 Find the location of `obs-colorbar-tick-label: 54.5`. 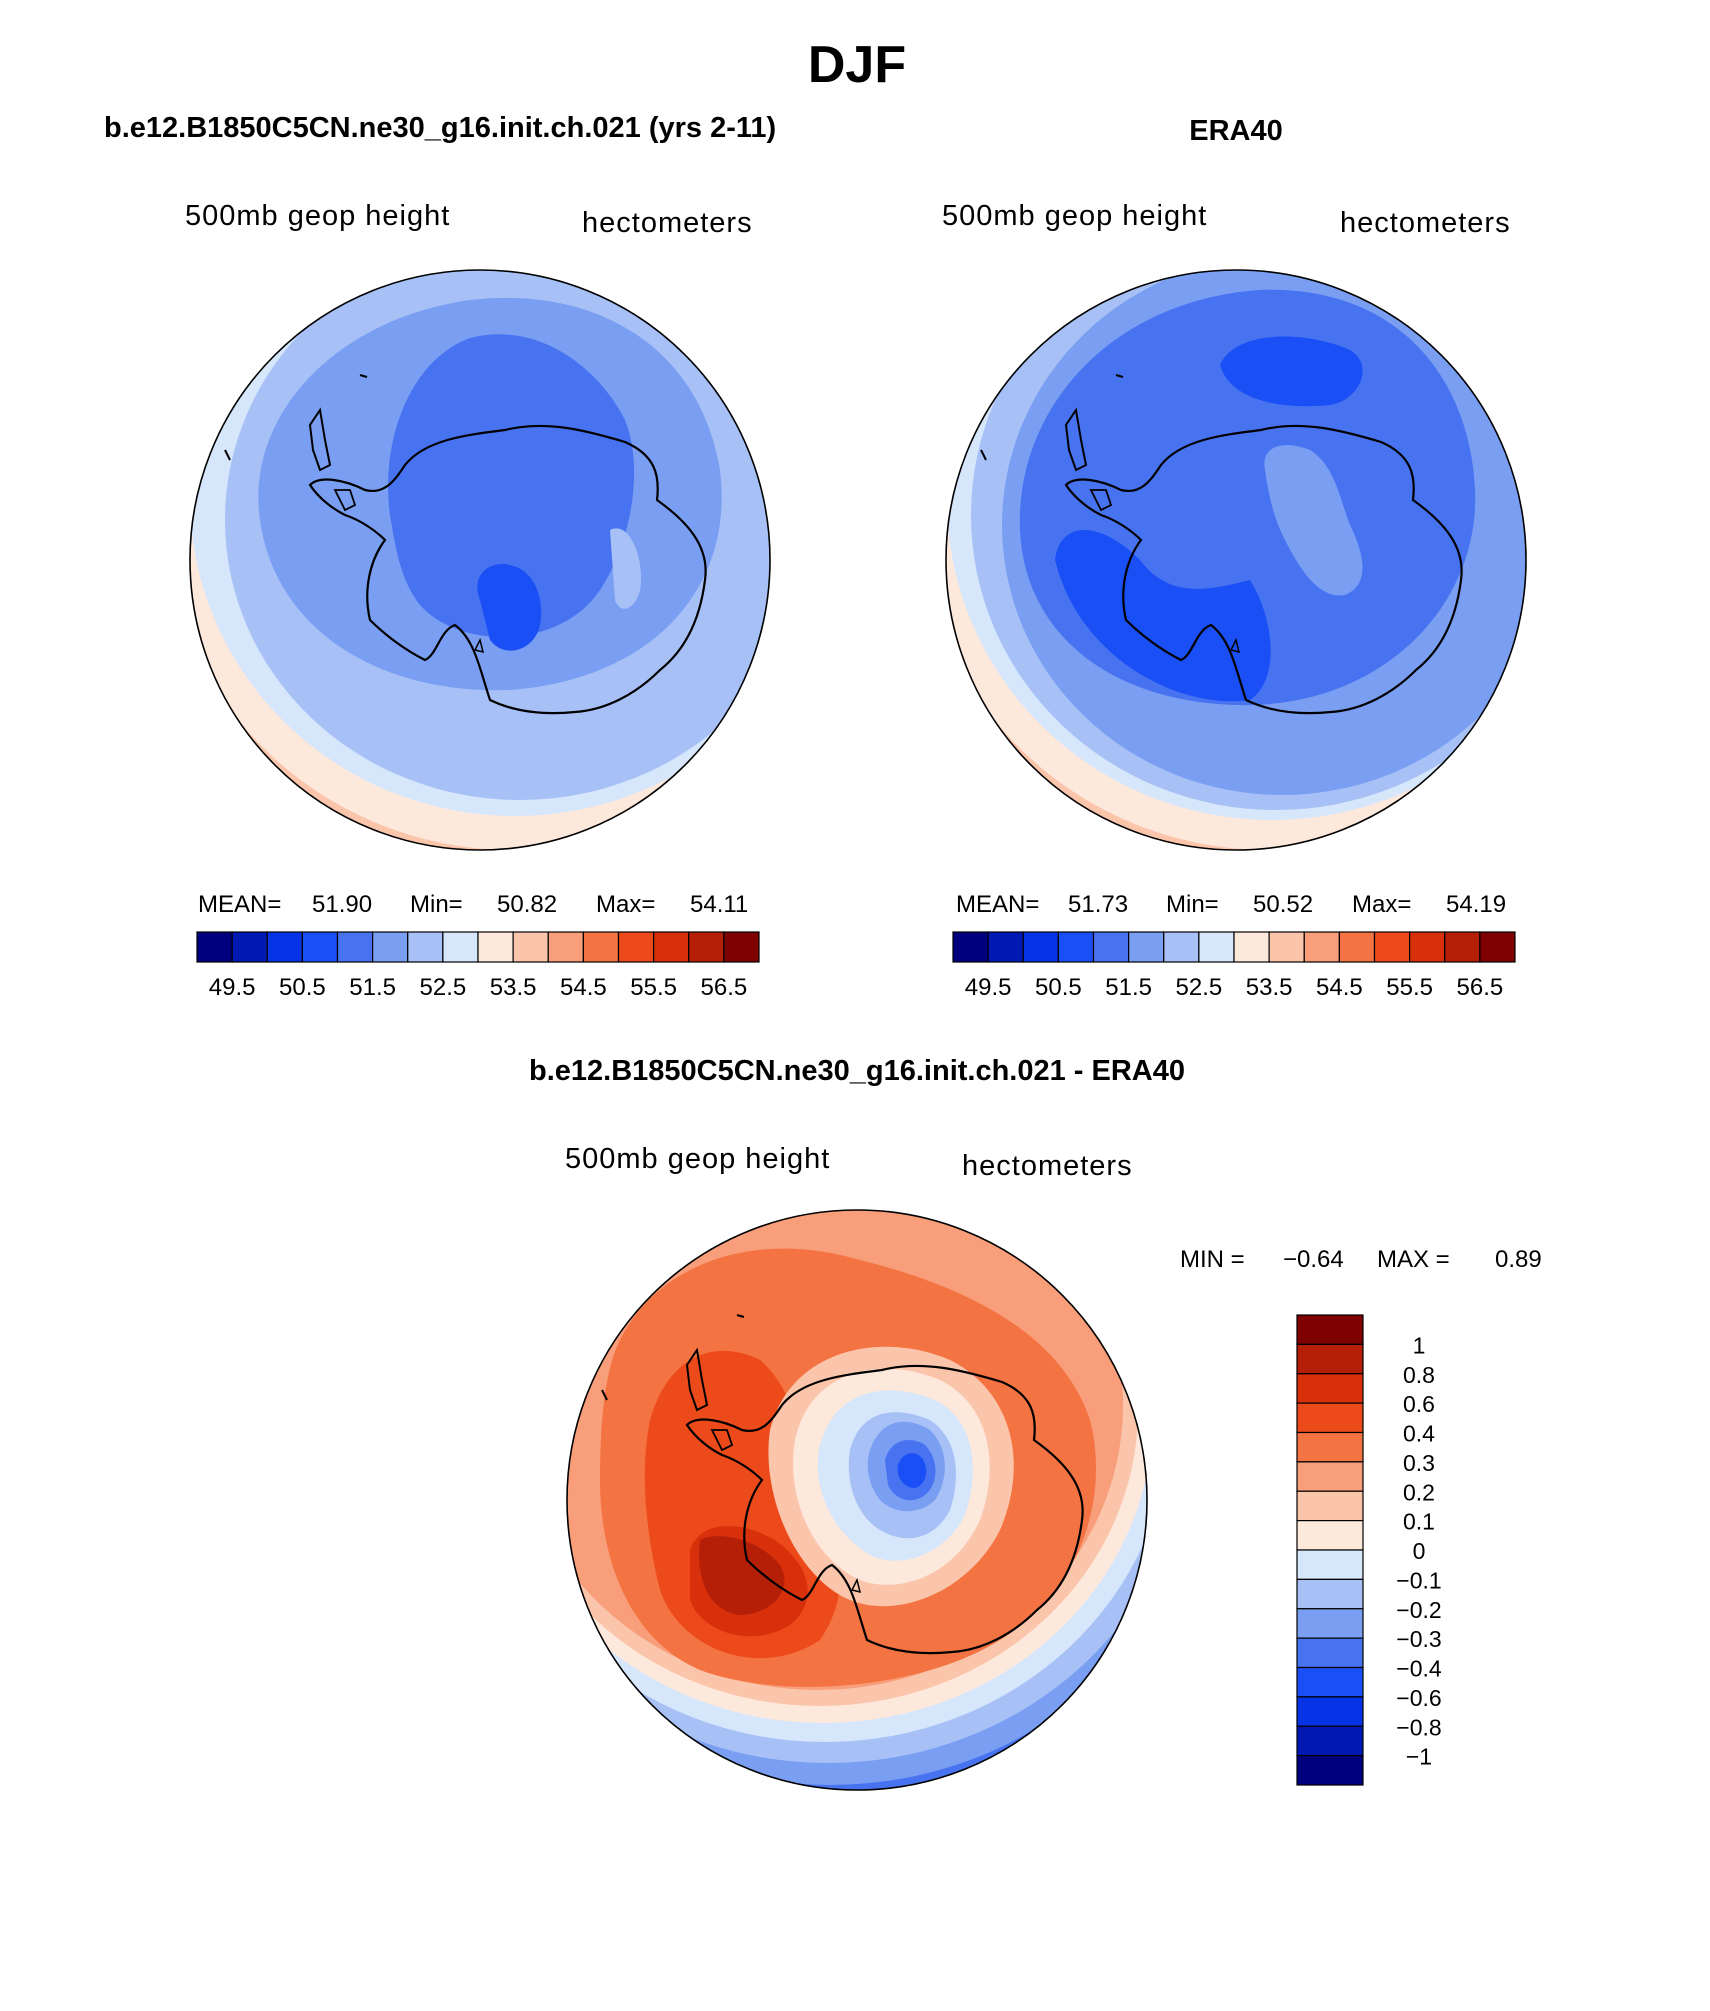

obs-colorbar-tick-label: 54.5 is located at coordinates (1339, 987).